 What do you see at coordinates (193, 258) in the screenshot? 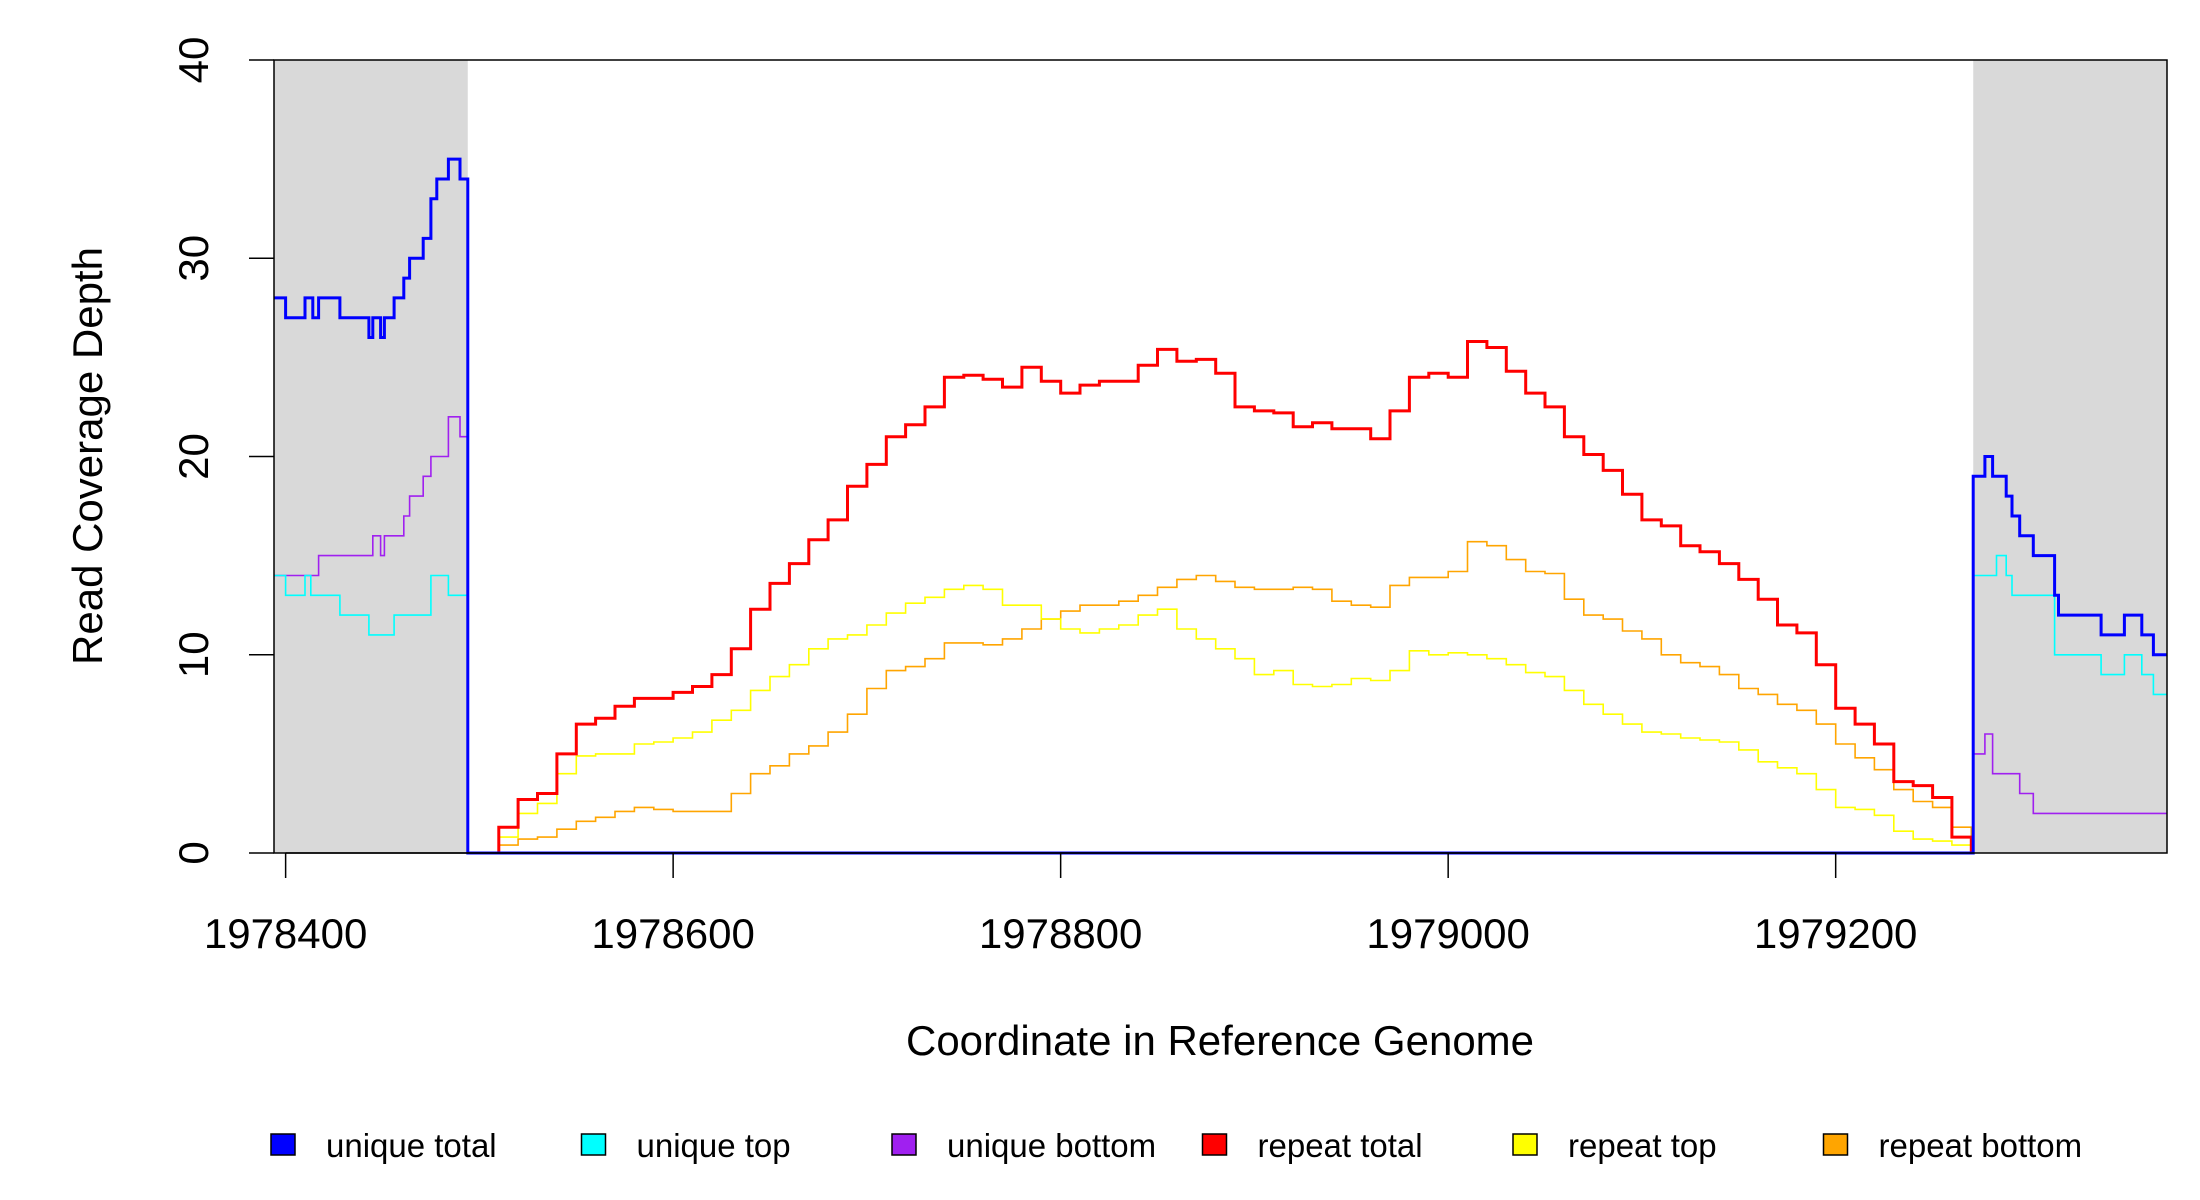
I see `y-tick-label: 30` at bounding box center [193, 258].